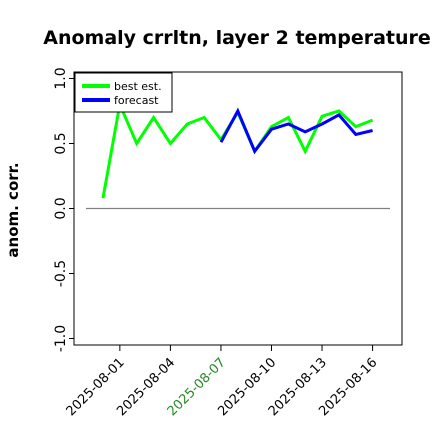 Image resolution: width=440 pixels, height=440 pixels. What do you see at coordinates (13, 209) in the screenshot?
I see `y-axis-label: anom. corr.` at bounding box center [13, 209].